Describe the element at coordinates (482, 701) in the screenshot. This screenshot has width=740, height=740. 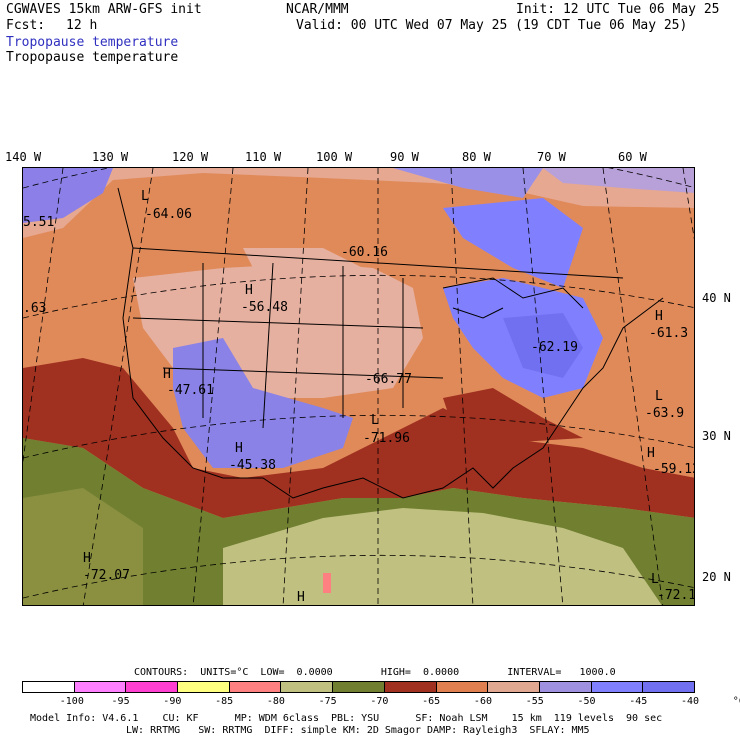
I see `colorbar-tick-label: -60` at that location.